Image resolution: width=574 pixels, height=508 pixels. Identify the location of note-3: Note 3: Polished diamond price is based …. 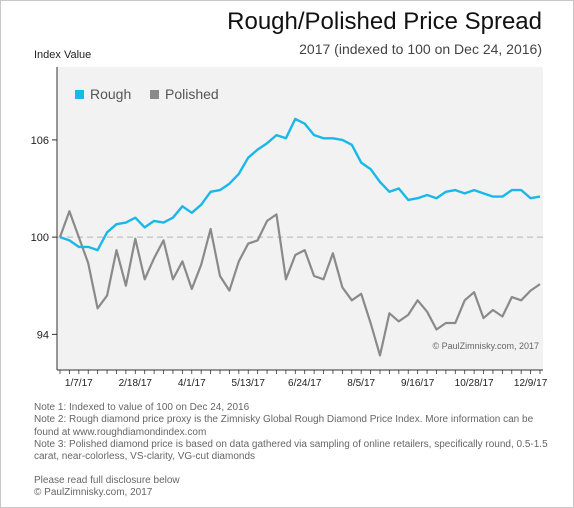
(291, 450).